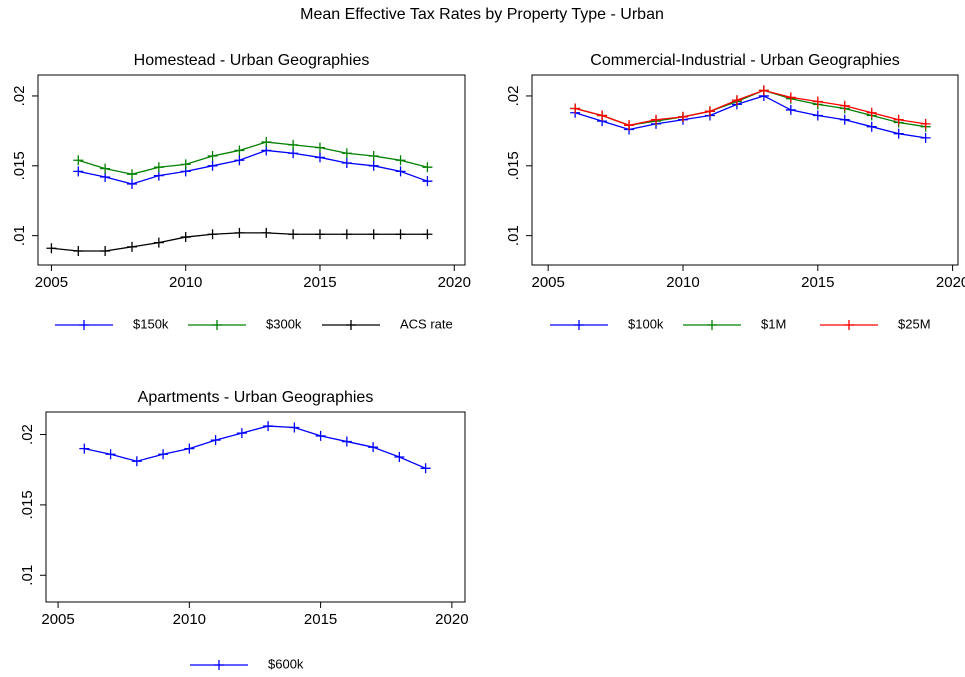 This screenshot has width=965, height=677. I want to click on legend-label: $600k, so click(286, 663).